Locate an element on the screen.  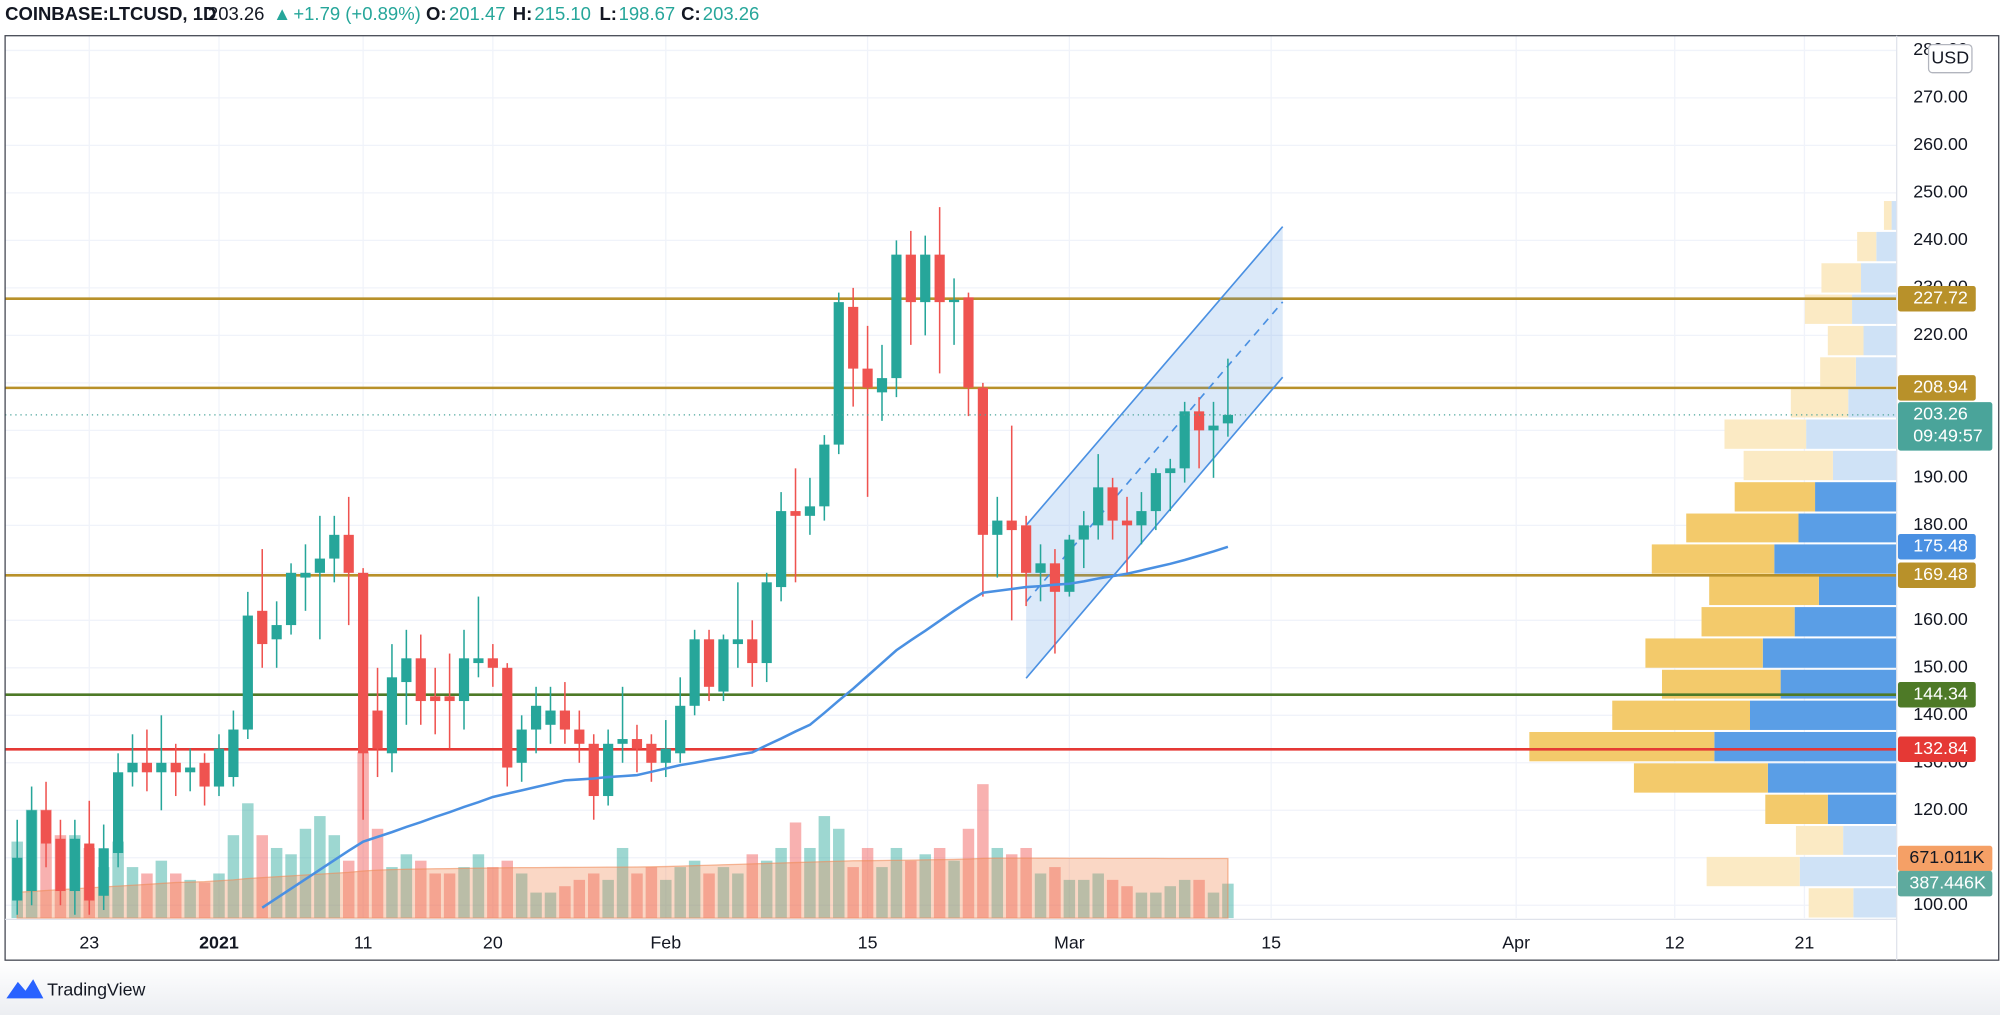
y-tick-label: 220.00 is located at coordinates (1940, 334).